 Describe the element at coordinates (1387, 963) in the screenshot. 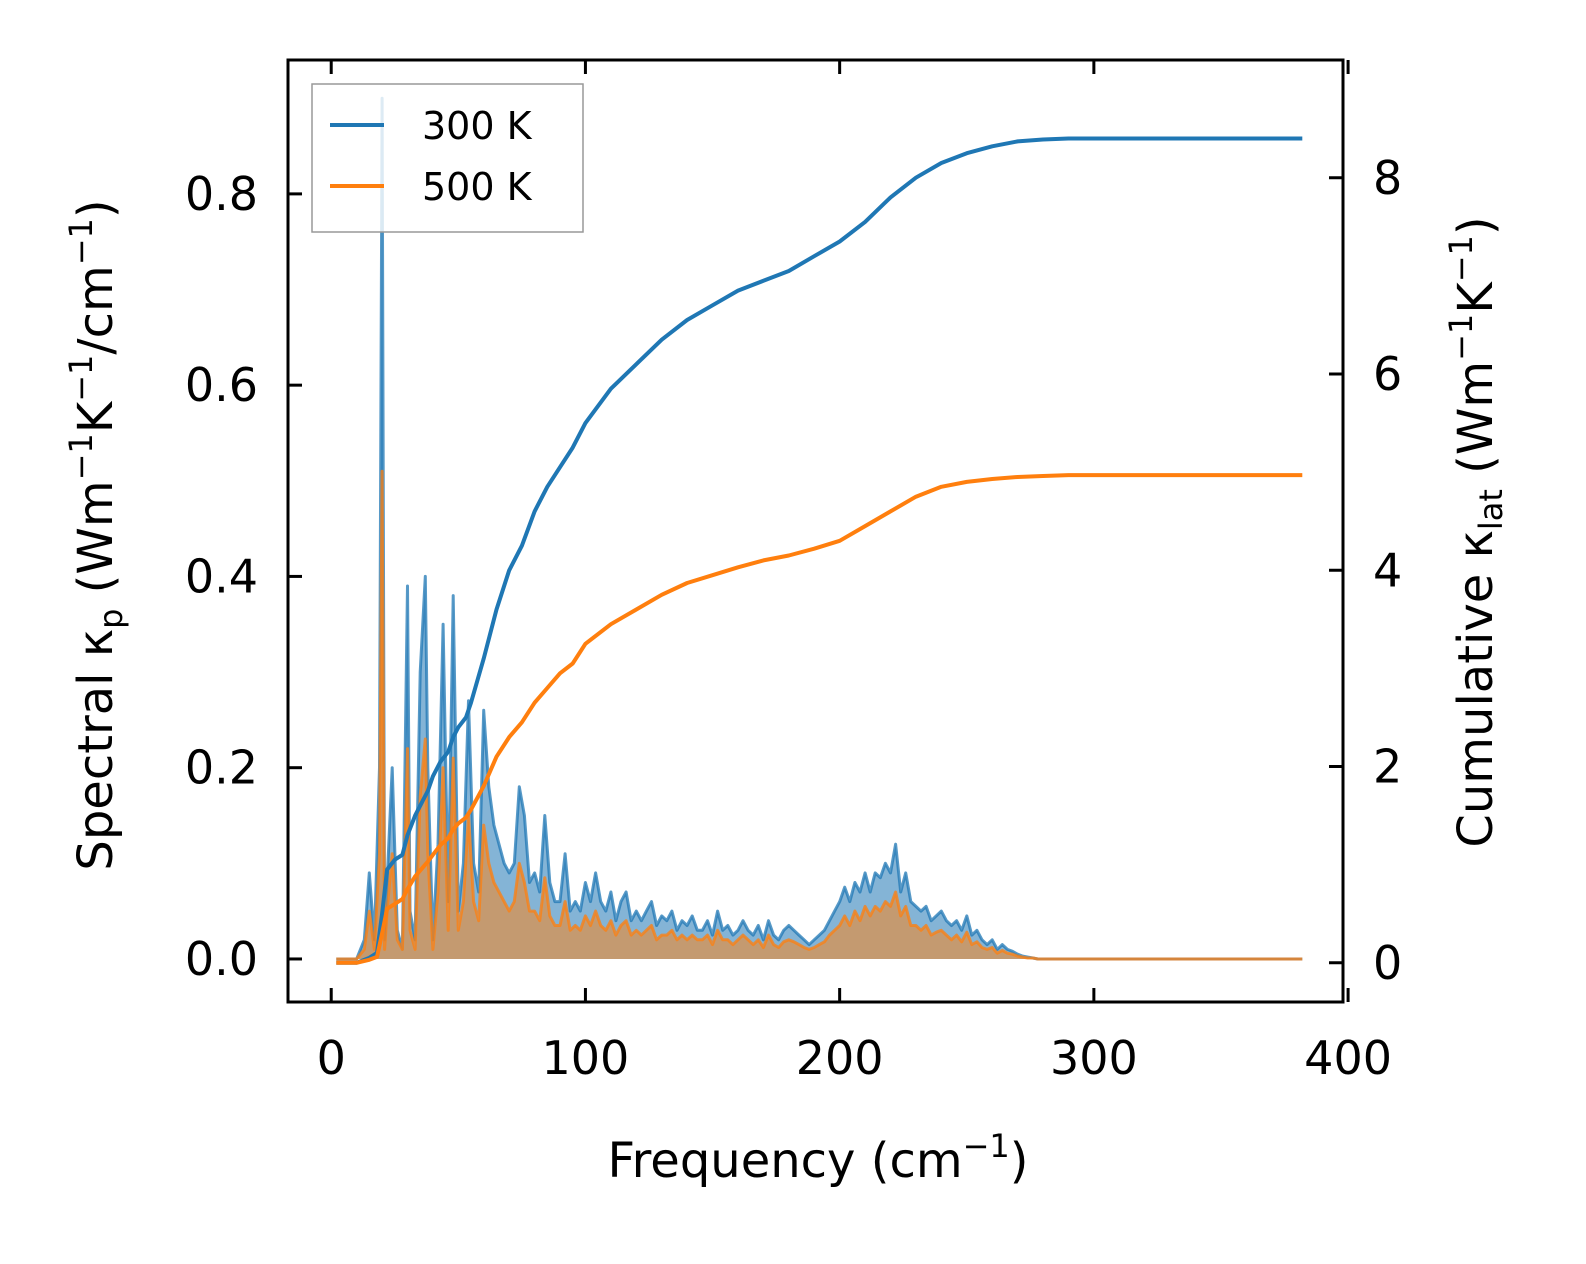

I see `y-tick-label-right: 0` at that location.